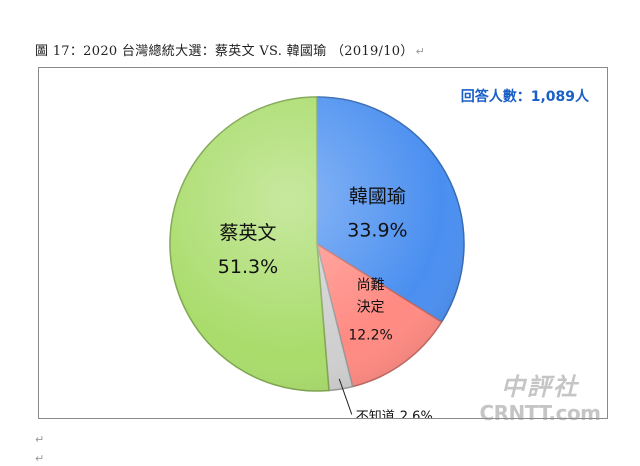 This screenshot has width=640, height=466. What do you see at coordinates (377, 197) in the screenshot?
I see `slice-name-0: 韓國瑜` at bounding box center [377, 197].